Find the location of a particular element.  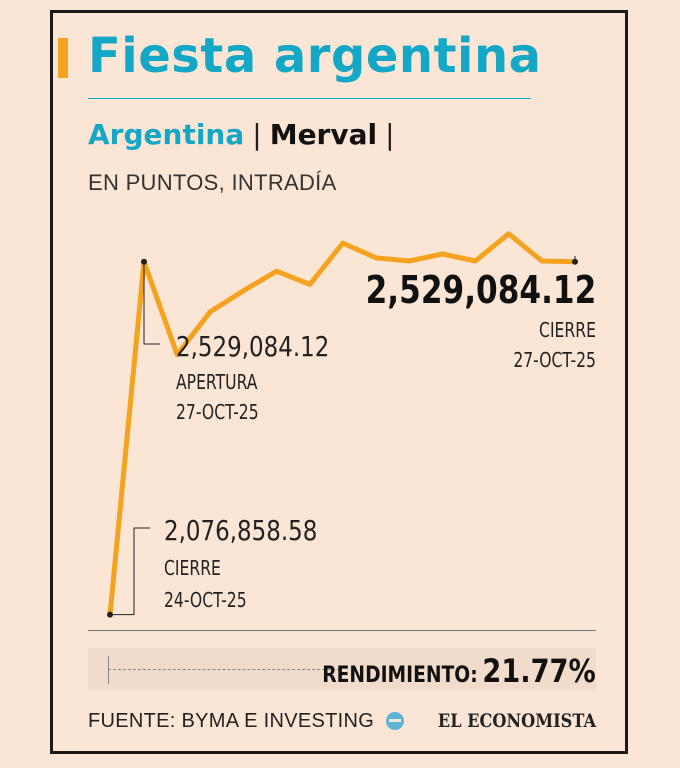

subtitle: Argentina | Merval | is located at coordinates (245, 134).